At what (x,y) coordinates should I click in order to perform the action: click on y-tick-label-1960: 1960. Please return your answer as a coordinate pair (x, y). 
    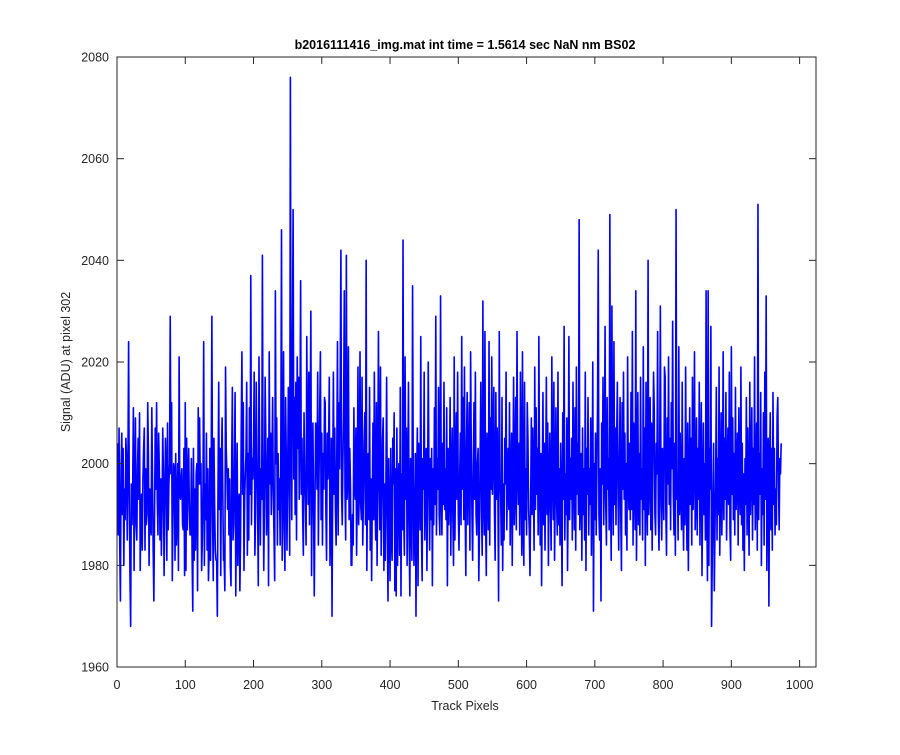
    Looking at the image, I should click on (95, 668).